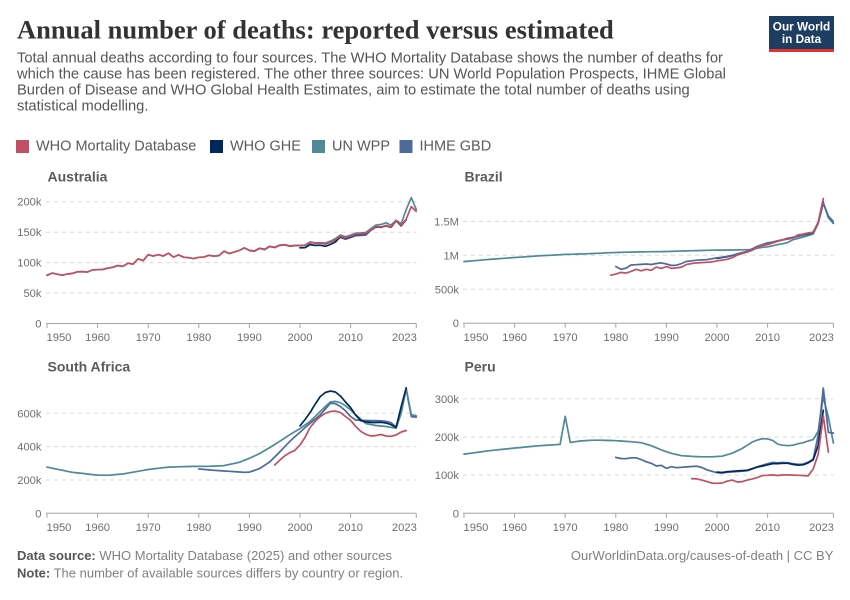  Describe the element at coordinates (451, 256) in the screenshot. I see `svg-text: 1M` at that location.